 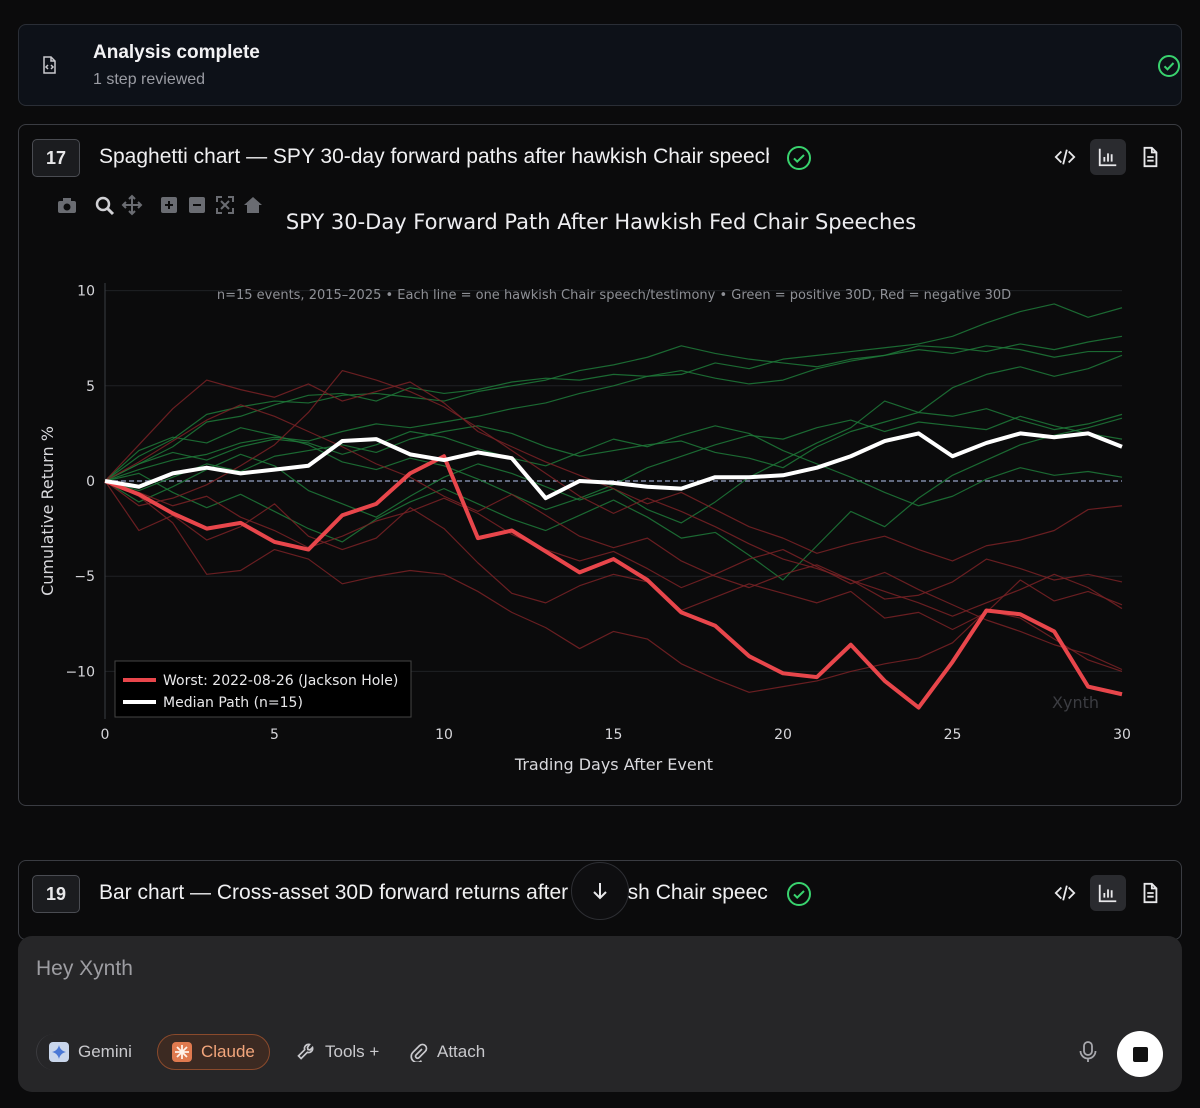 I want to click on x-tick-label: 30, so click(x=1122, y=735).